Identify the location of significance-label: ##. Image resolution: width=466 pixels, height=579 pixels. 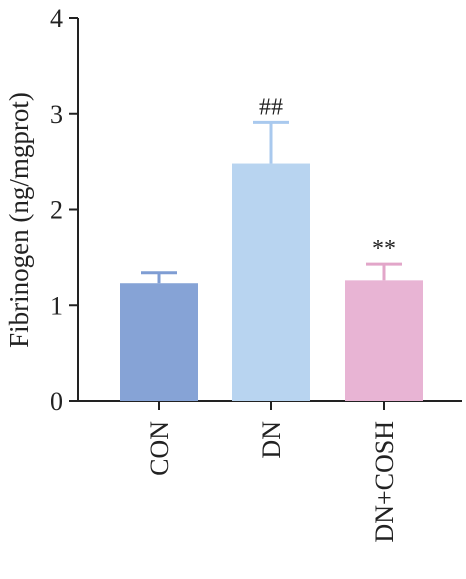
(271, 107).